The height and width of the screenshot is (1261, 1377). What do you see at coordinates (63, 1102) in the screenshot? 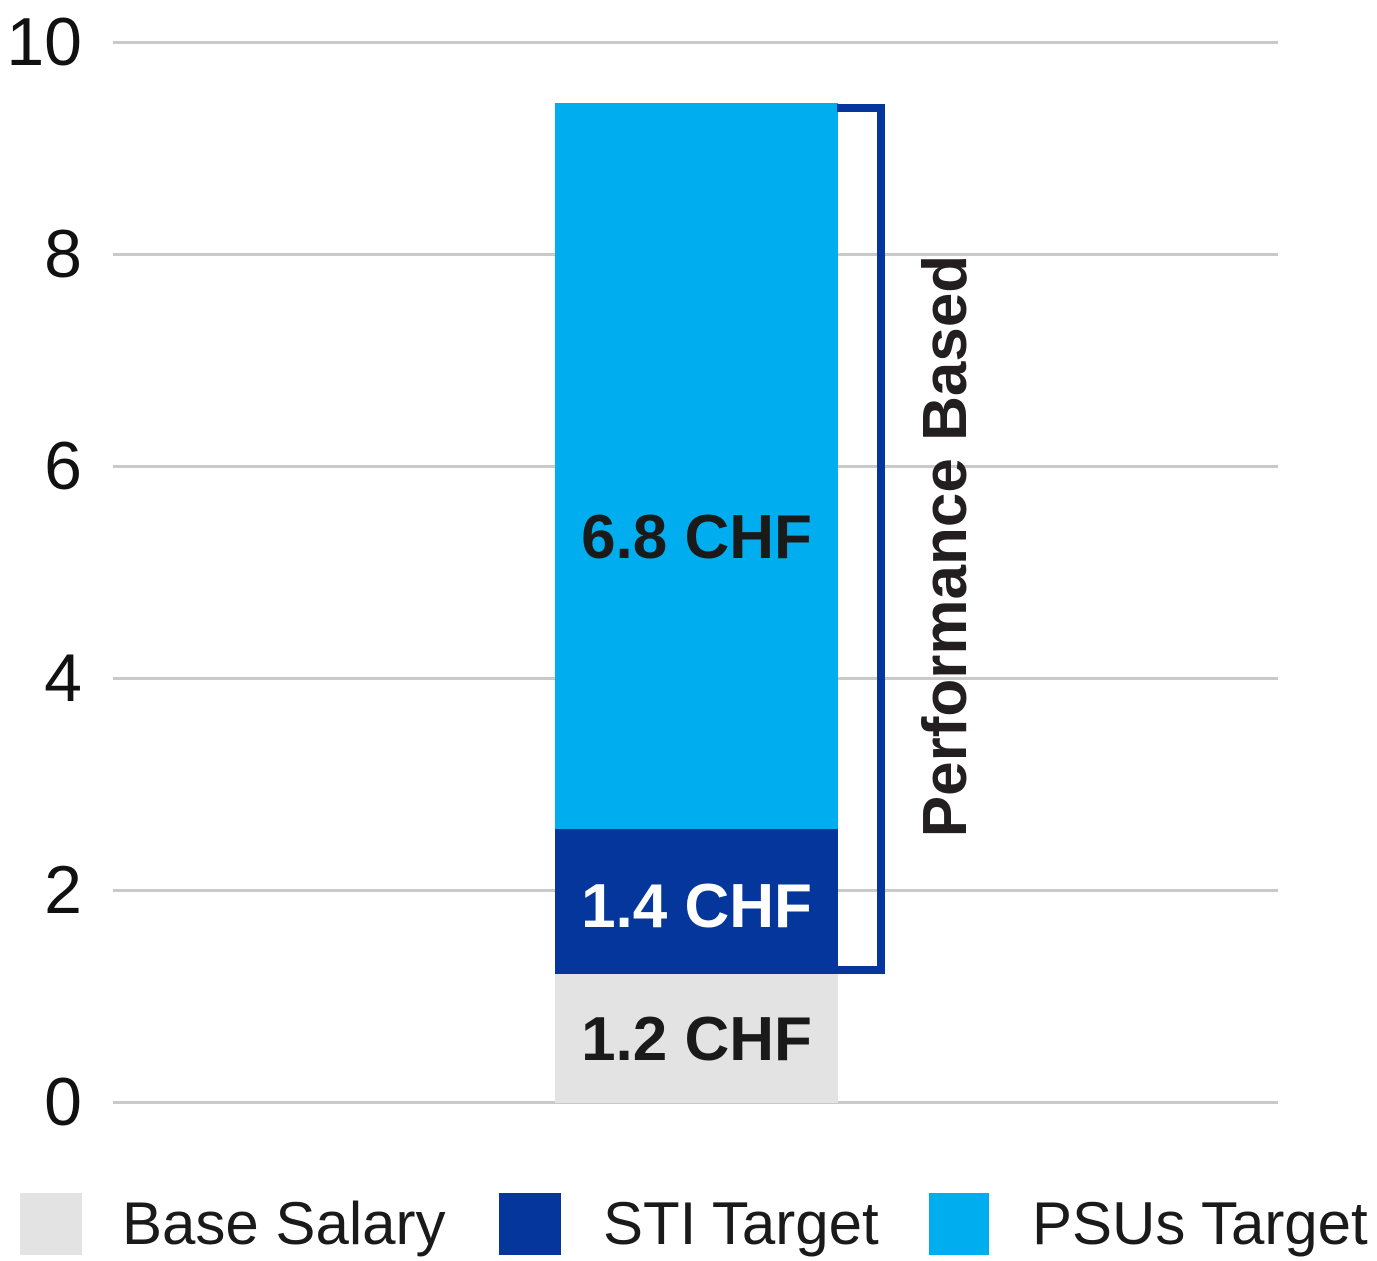
I see `y-tick-label-0: 0` at bounding box center [63, 1102].